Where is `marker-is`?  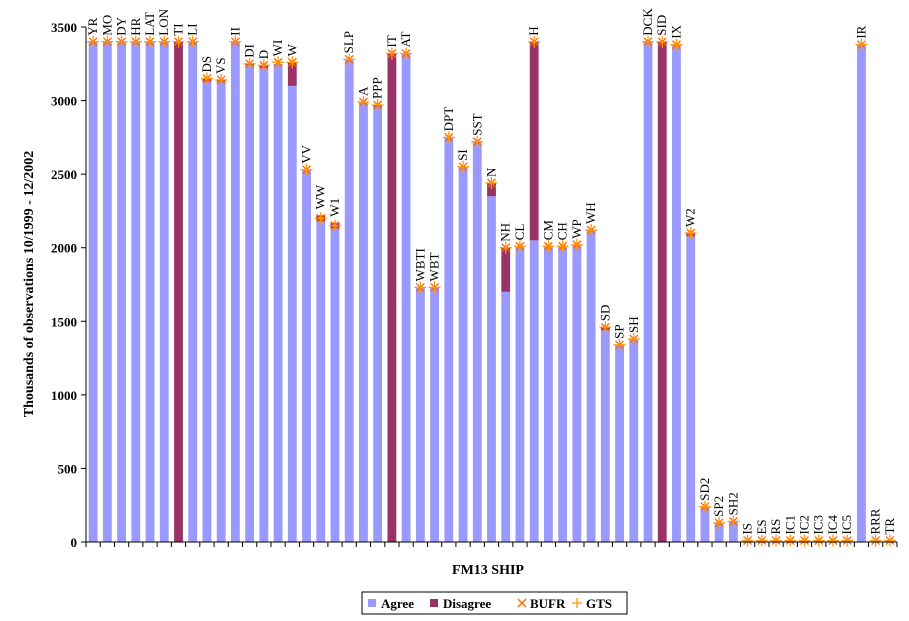
marker-is is located at coordinates (747, 540).